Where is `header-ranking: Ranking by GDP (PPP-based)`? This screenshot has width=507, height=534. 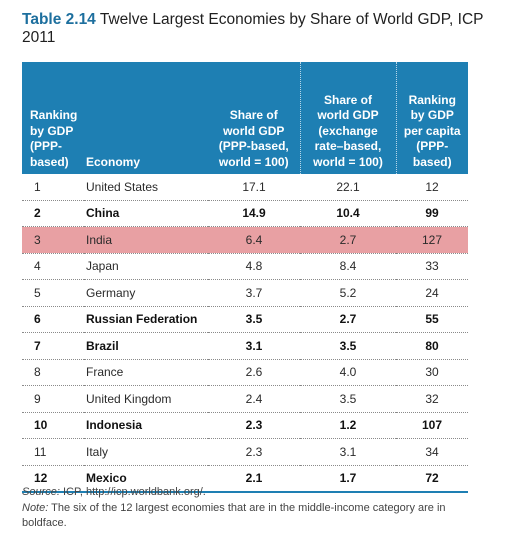
header-ranking: Ranking by GDP (PPP-based) is located at coordinates (53, 118).